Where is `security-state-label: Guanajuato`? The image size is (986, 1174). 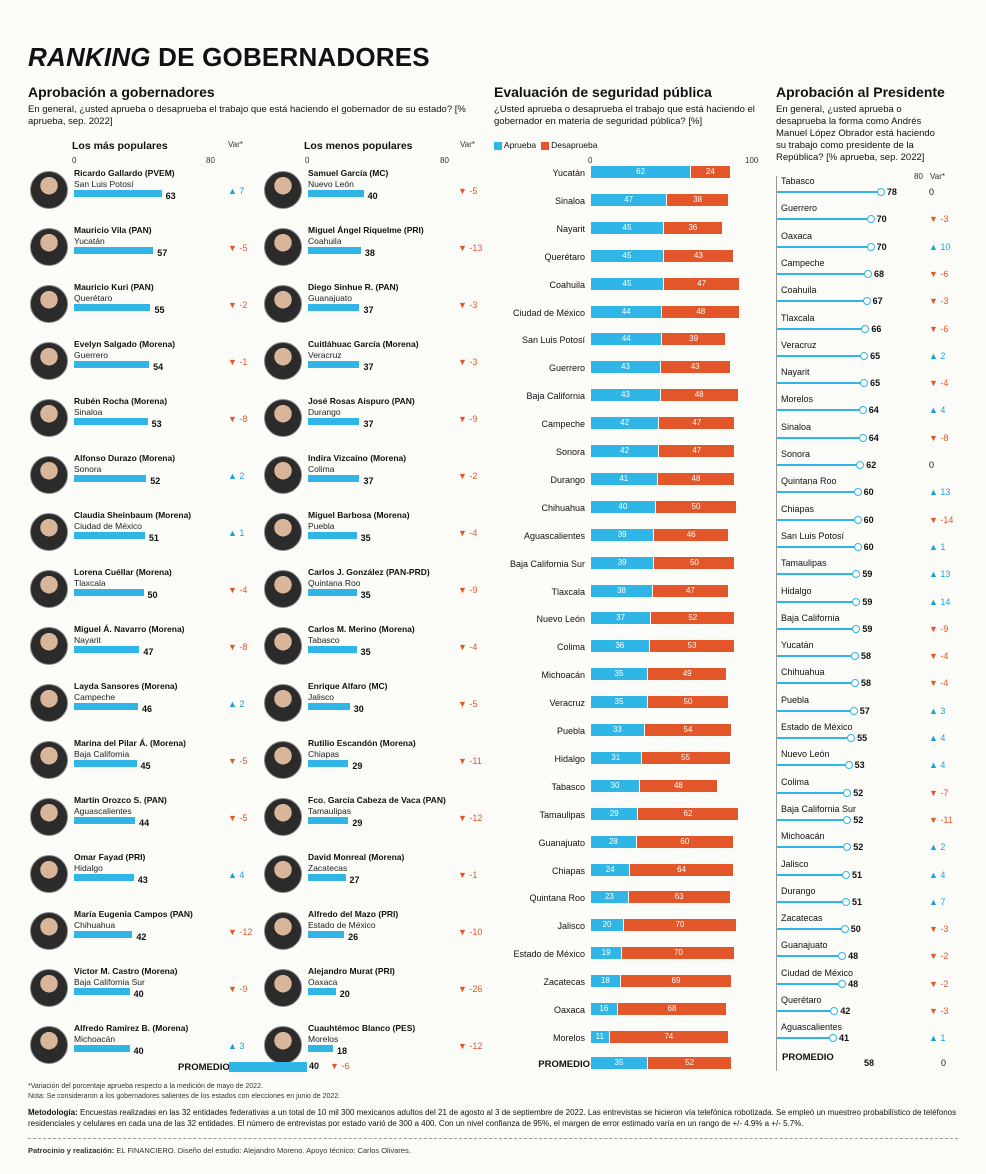
security-state-label: Guanajuato is located at coordinates (561, 842).